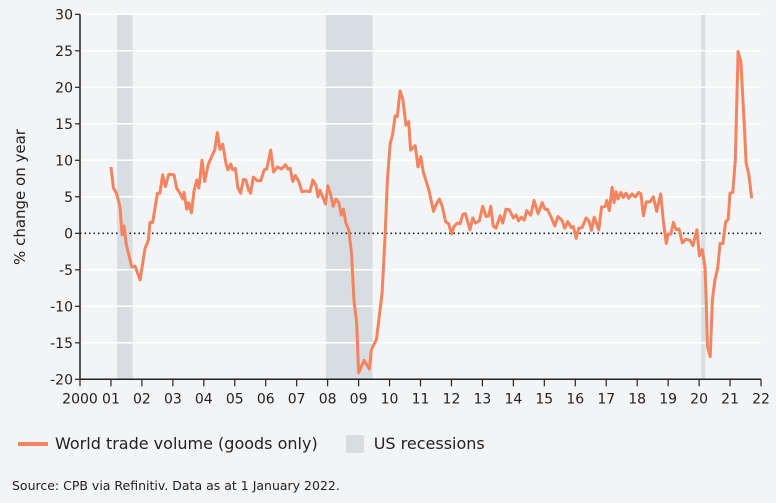  Describe the element at coordinates (173, 399) in the screenshot. I see `x-tick-label: 03` at that location.